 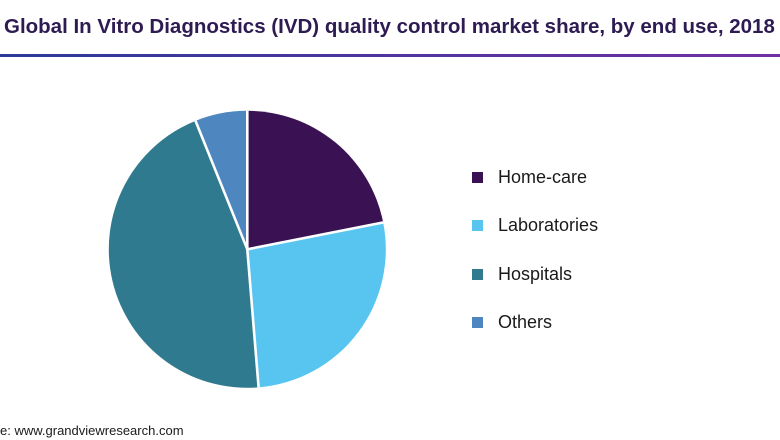 I want to click on legend-label-laboratories: Laboratories, so click(x=548, y=224).